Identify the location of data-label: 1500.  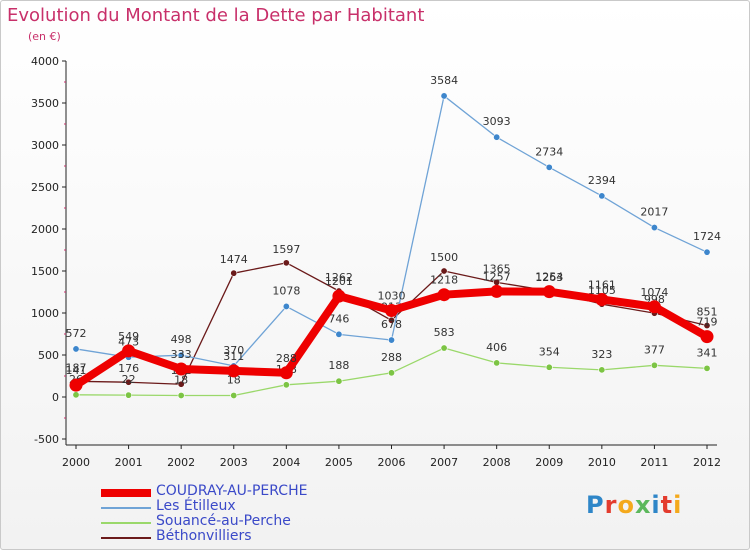
(444, 257).